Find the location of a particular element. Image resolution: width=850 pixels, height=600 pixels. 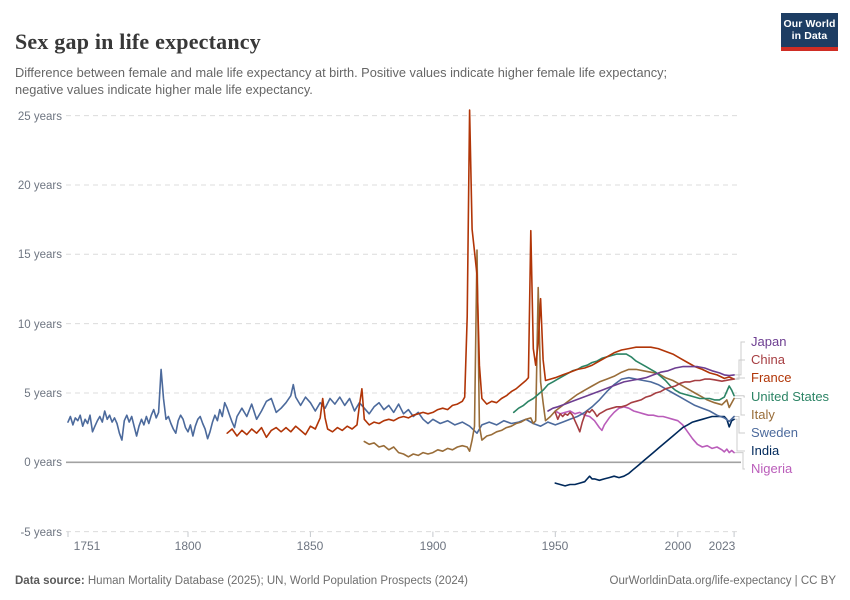

legend-item-japan: Japan is located at coordinates (769, 341).